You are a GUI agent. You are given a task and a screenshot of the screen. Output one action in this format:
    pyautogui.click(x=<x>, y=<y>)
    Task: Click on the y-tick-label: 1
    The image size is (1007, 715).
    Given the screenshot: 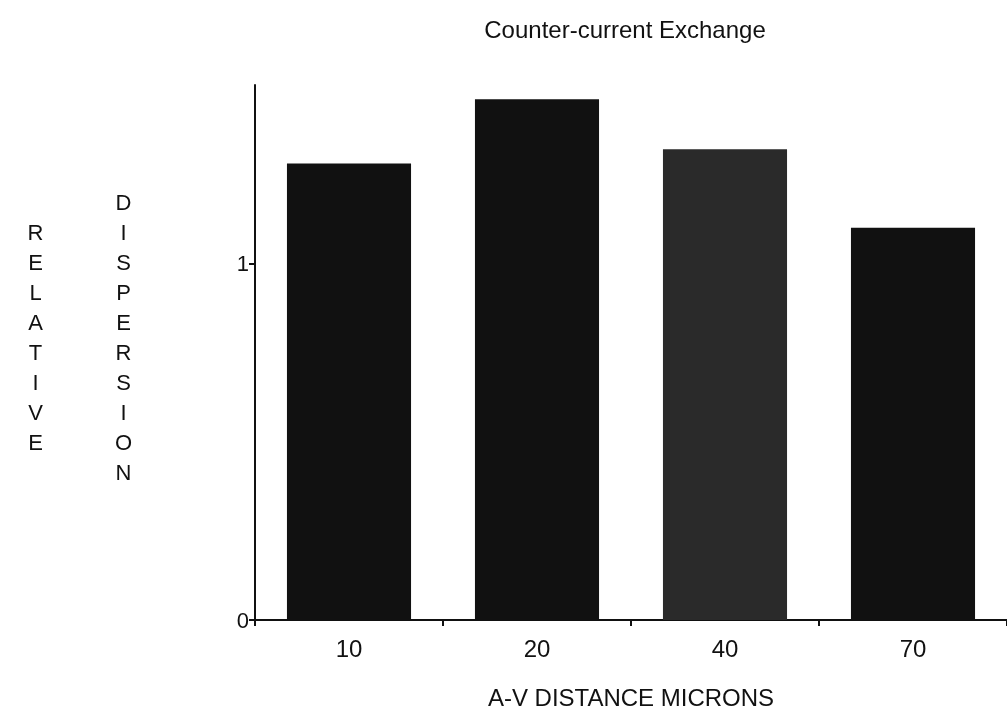 What is the action you would take?
    pyautogui.click(x=242, y=263)
    